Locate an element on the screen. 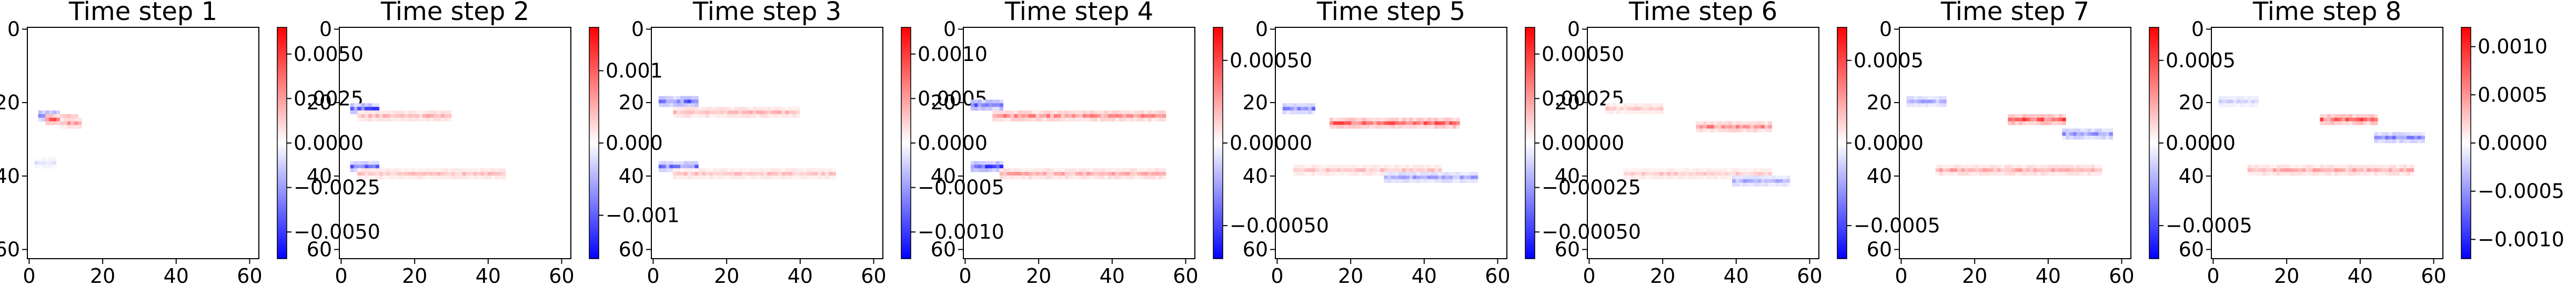  colorbar-tick-label: 0.0005 is located at coordinates (1889, 60).